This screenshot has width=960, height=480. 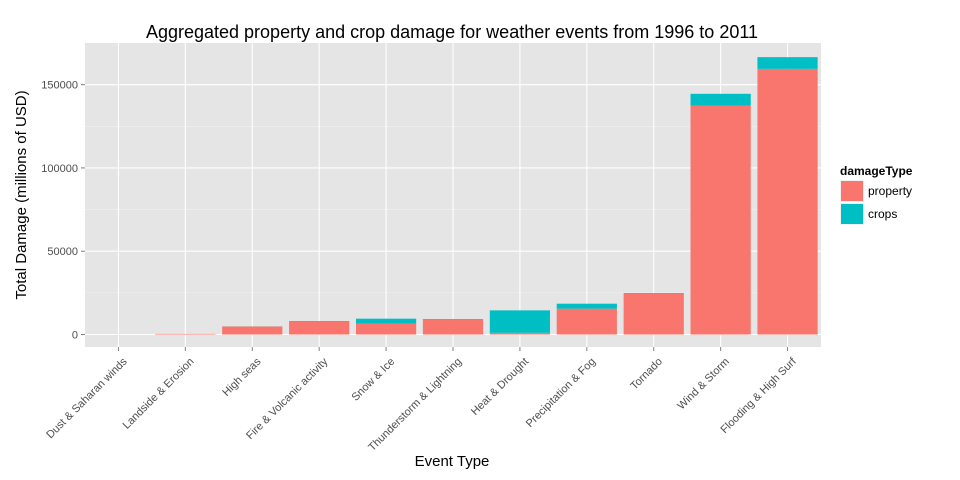 I want to click on legend-label: property, so click(x=890, y=191).